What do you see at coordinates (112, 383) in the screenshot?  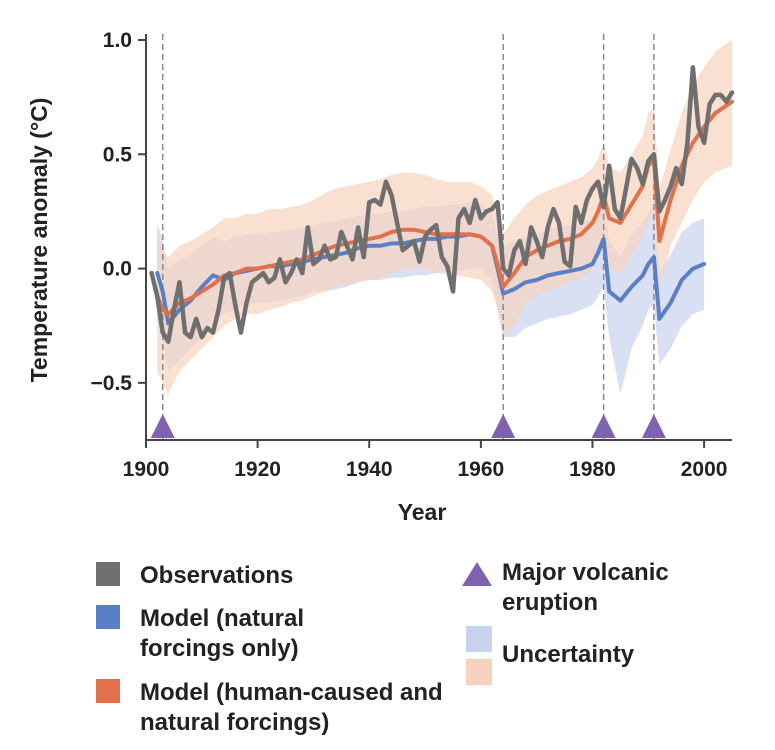 I see `y-tick-label: −0.5` at bounding box center [112, 383].